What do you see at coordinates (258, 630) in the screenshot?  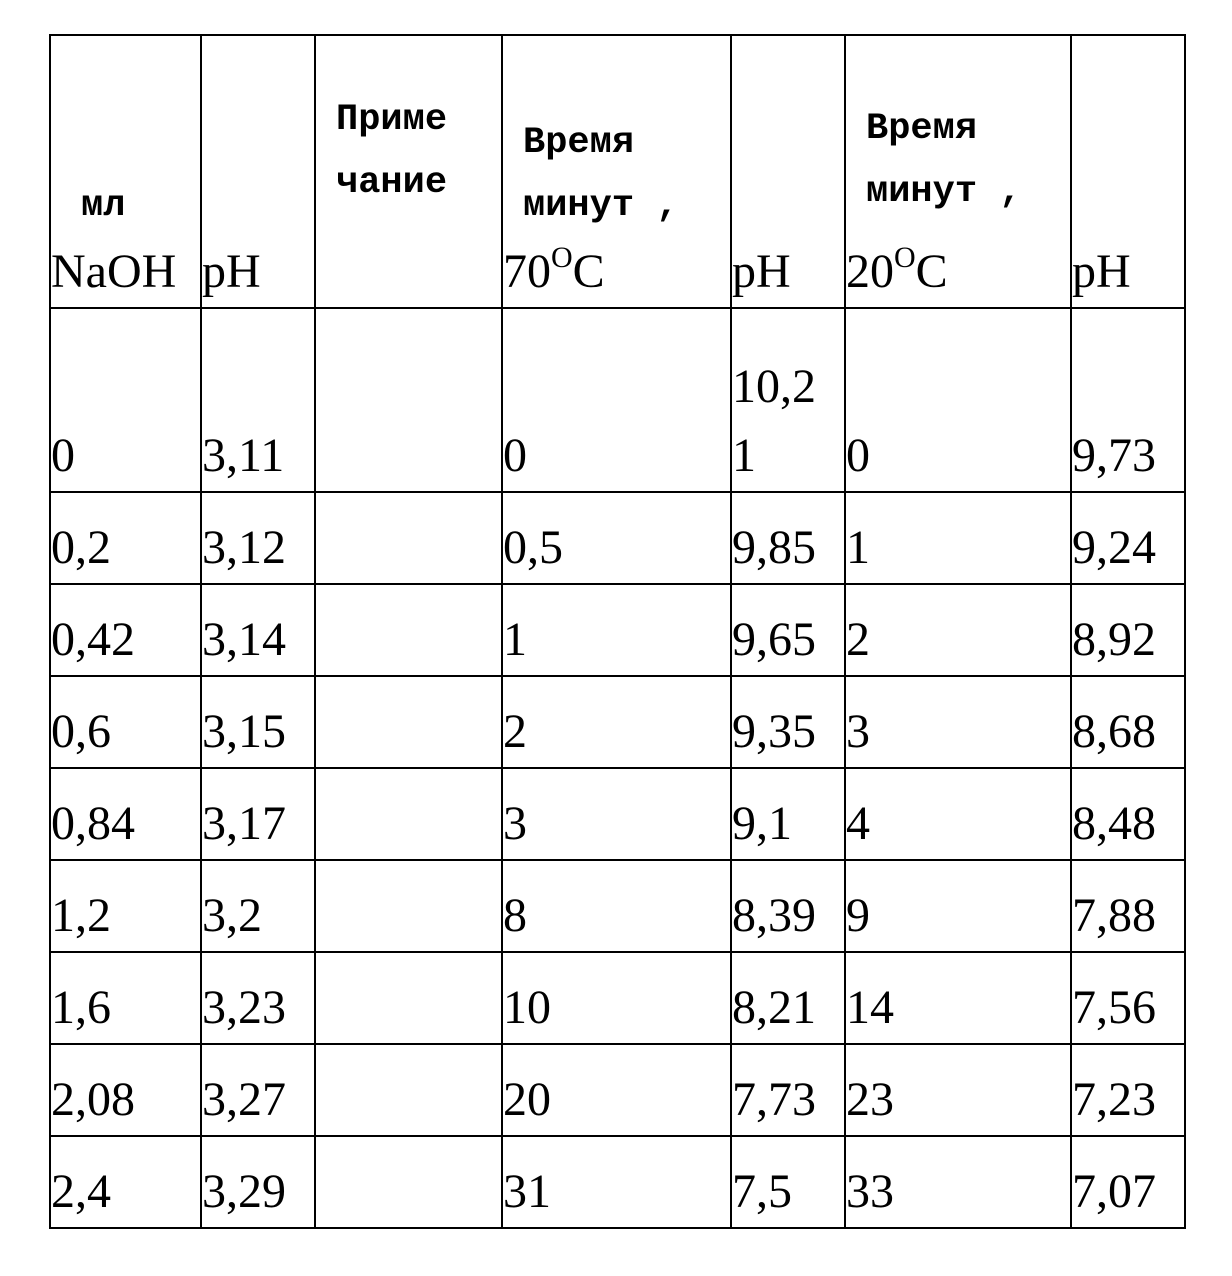 I see `cell-ph-1: 3,14` at bounding box center [258, 630].